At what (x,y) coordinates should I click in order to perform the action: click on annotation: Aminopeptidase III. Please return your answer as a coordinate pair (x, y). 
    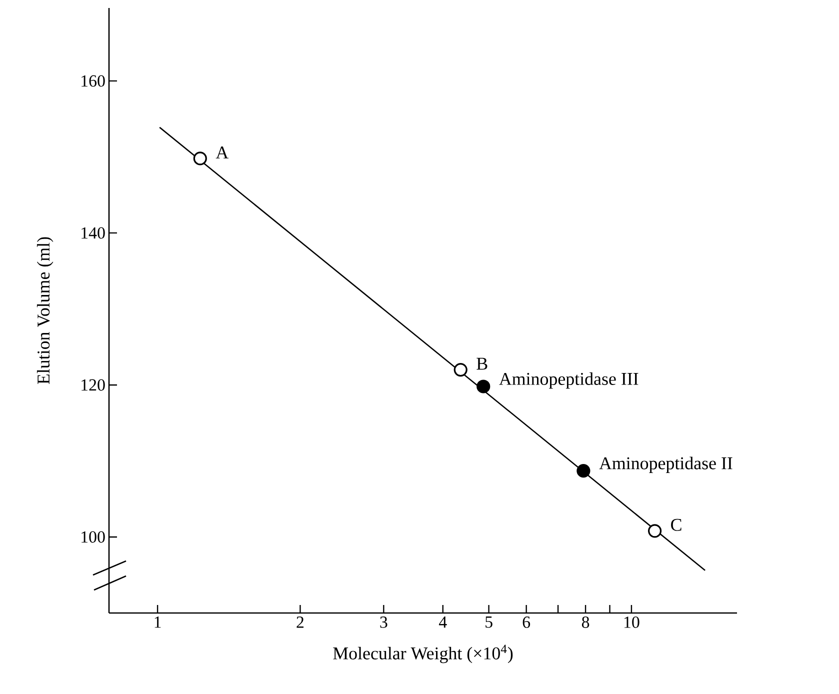
    Looking at the image, I should click on (568, 380).